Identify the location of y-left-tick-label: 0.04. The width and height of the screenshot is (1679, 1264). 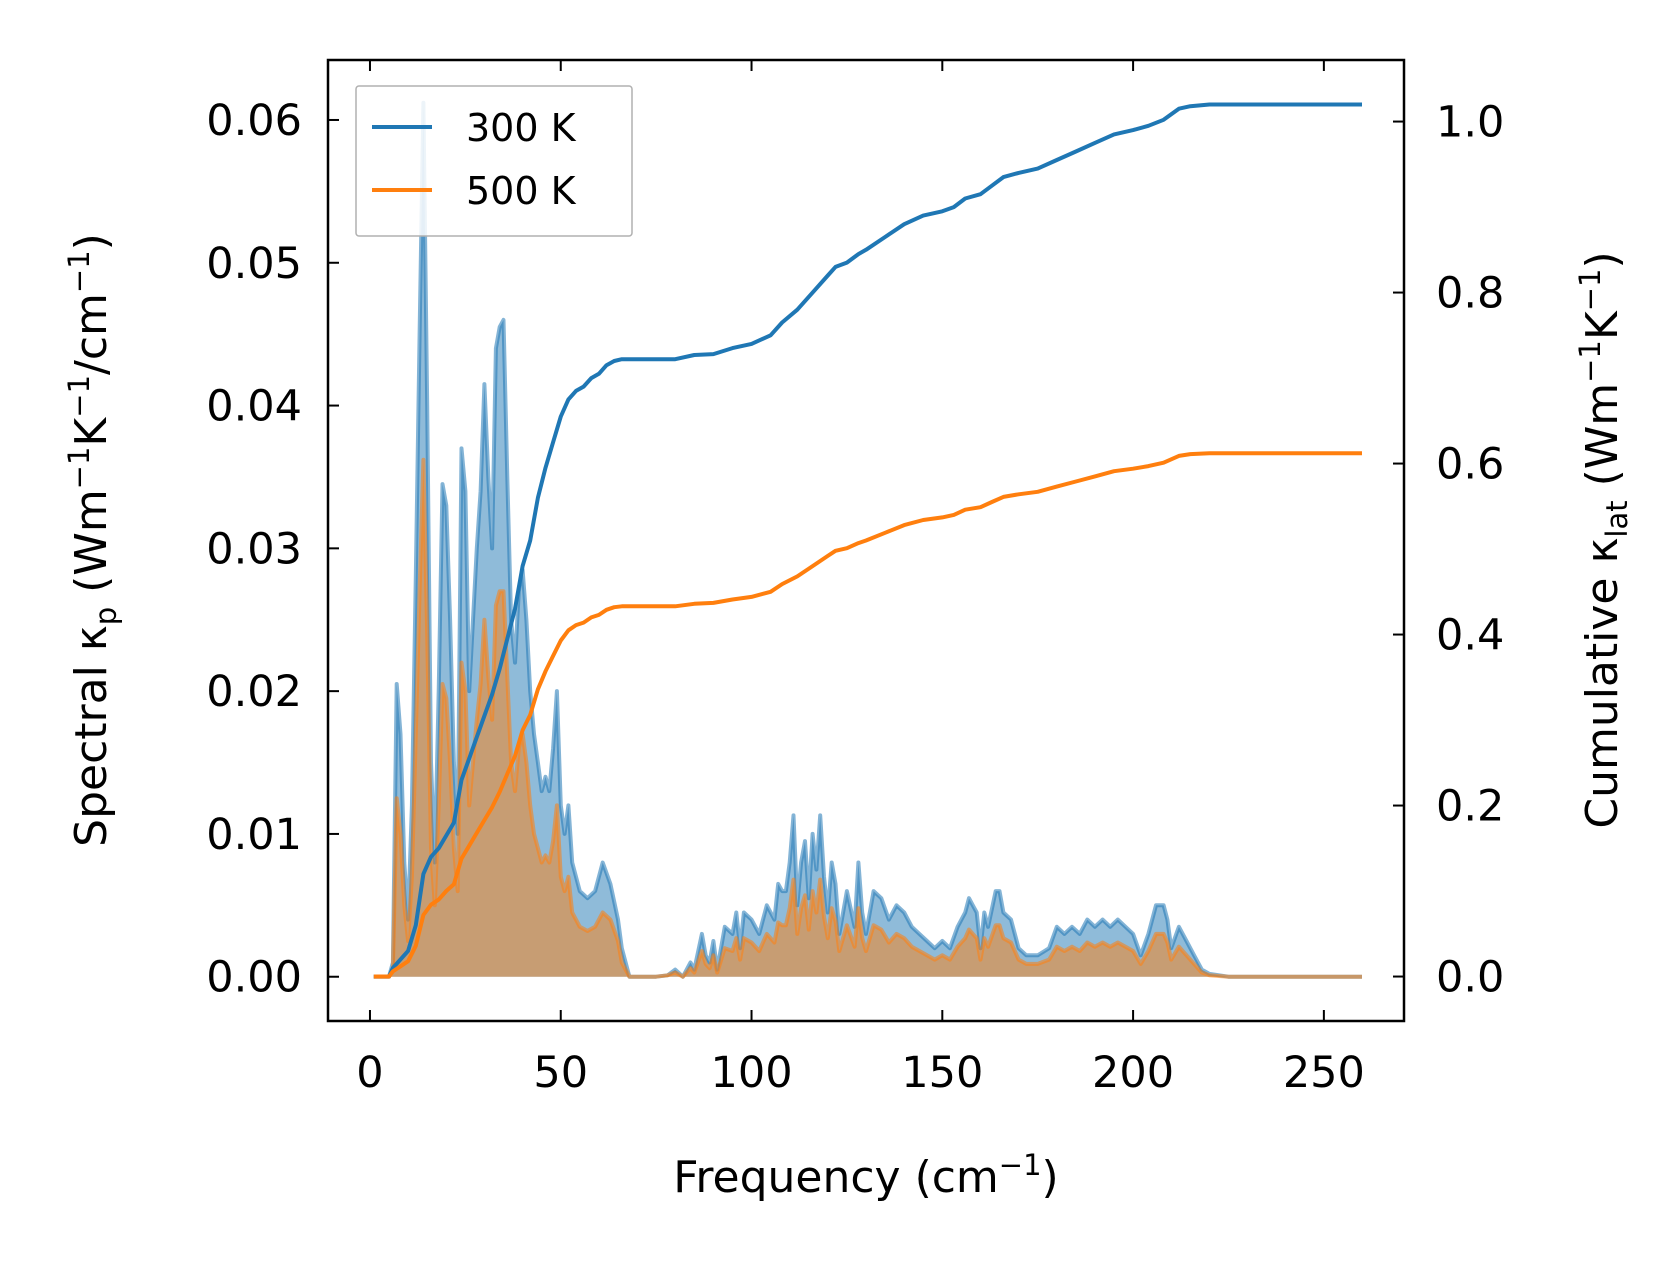
(254, 407).